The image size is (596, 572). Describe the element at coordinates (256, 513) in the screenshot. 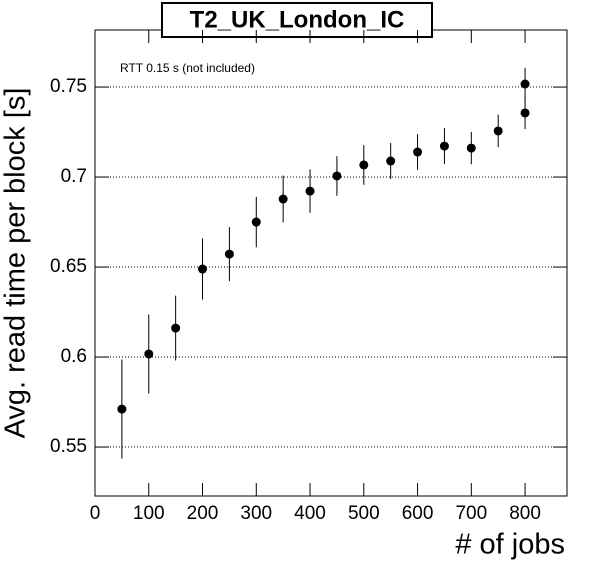

I see `x-tick-label: 300` at that location.